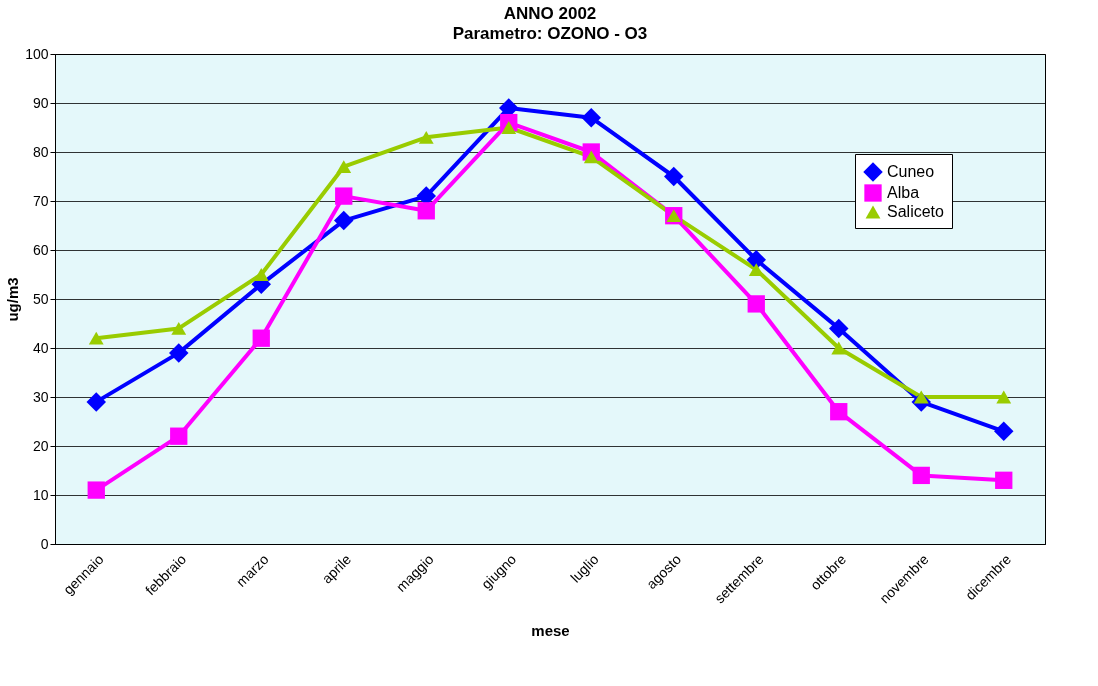  I want to click on y-tick-label: 50, so click(40, 298).